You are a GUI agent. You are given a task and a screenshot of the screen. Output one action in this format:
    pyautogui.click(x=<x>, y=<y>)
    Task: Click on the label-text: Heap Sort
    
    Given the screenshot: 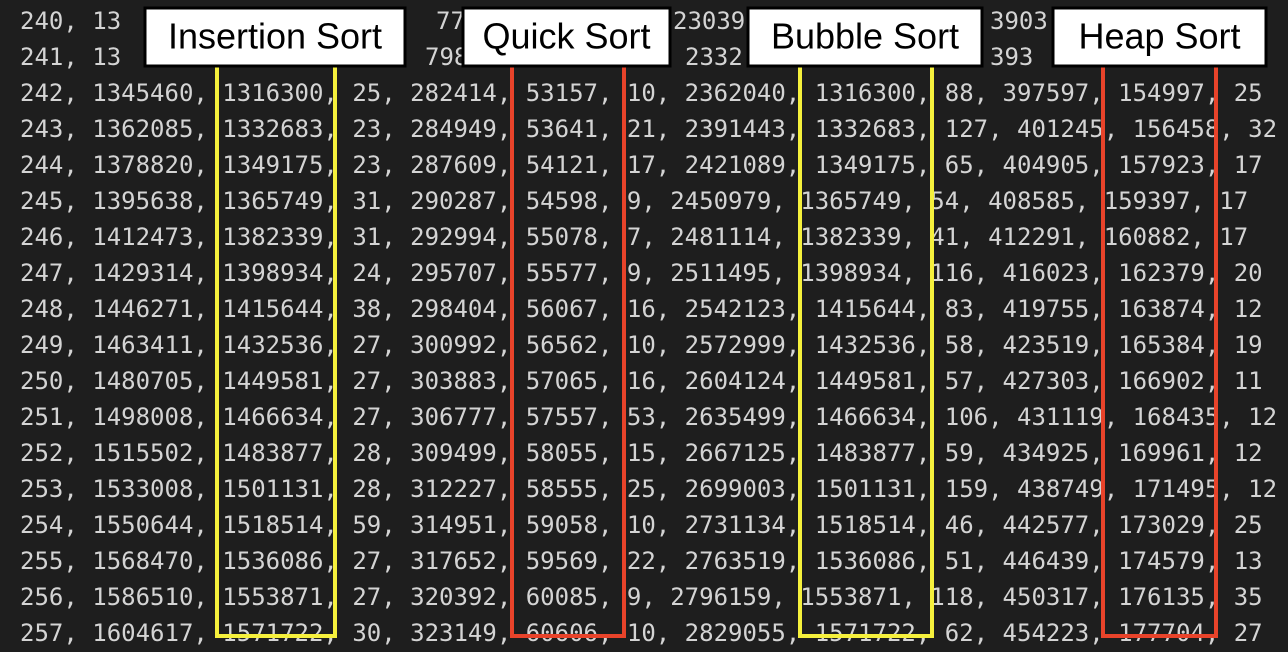 What is the action you would take?
    pyautogui.click(x=1159, y=36)
    